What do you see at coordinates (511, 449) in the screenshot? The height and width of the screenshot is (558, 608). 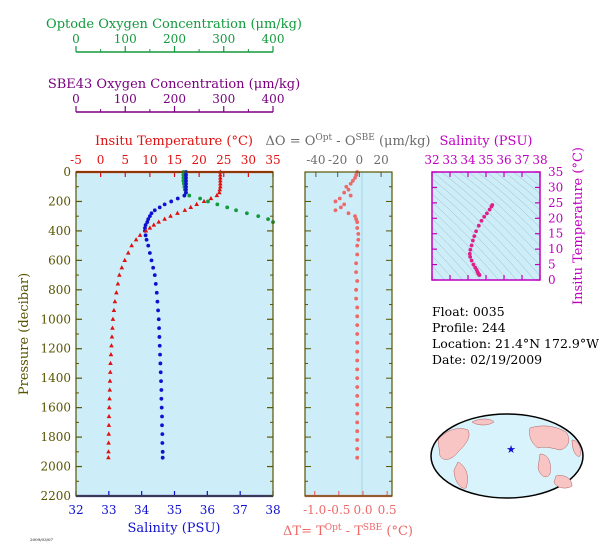 I see `float-location-marker-icon: ★` at bounding box center [511, 449].